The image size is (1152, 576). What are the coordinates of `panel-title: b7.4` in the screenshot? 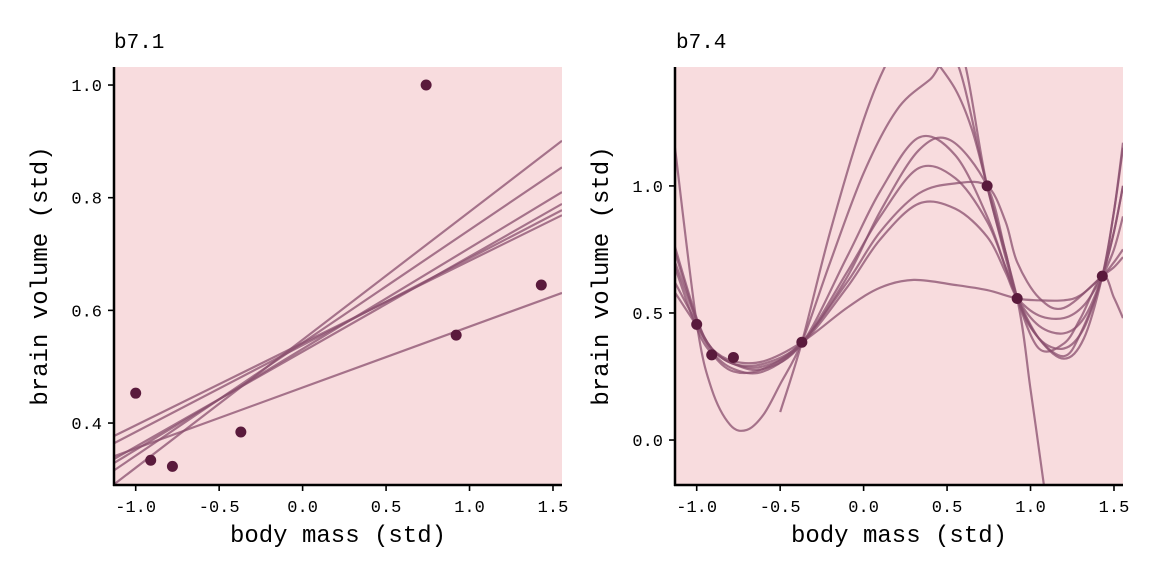 It's located at (701, 43).